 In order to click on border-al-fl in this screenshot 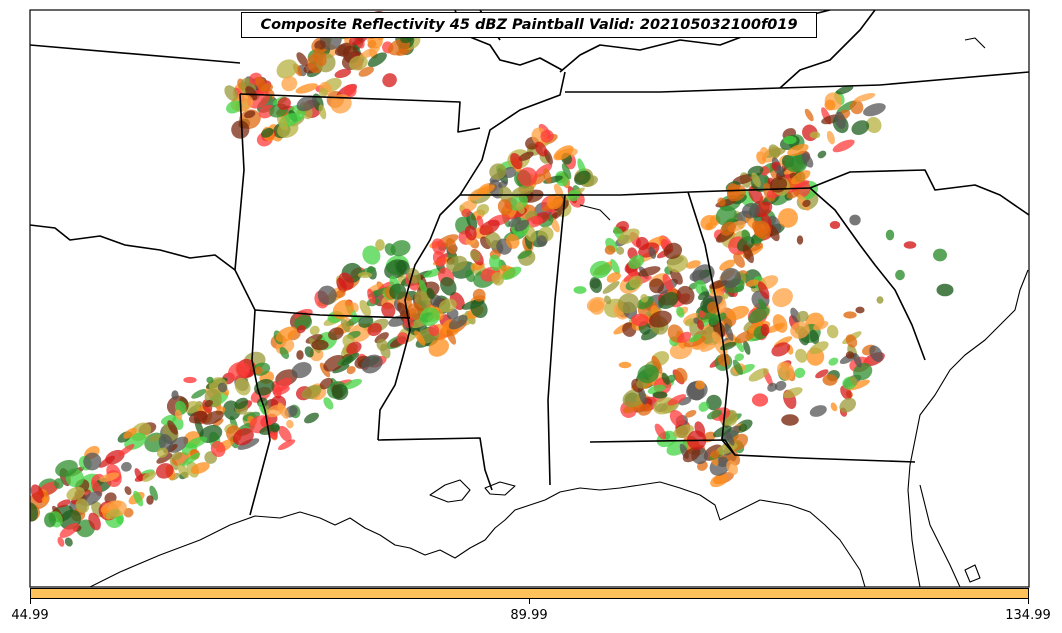, I will do `click(752, 451)`.